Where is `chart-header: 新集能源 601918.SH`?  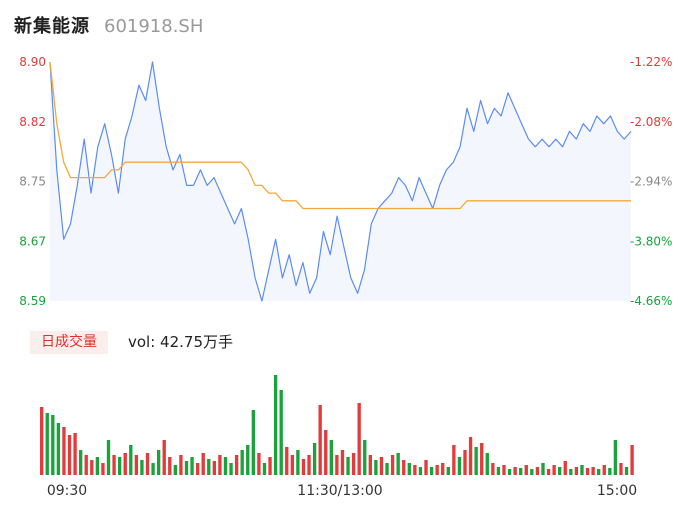 chart-header: 新集能源 601918.SH is located at coordinates (108, 26).